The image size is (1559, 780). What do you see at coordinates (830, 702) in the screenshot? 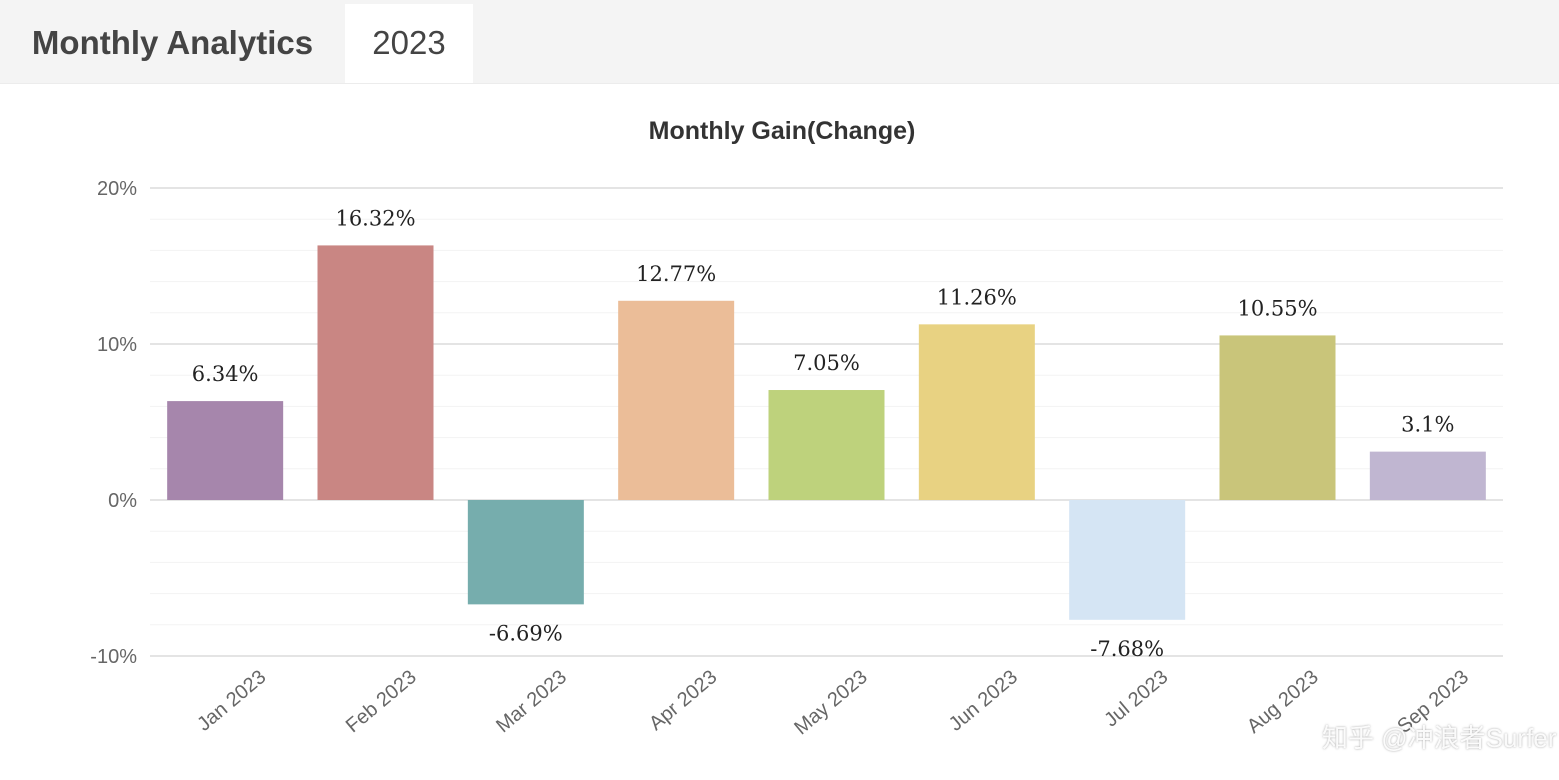
I see `x-tick-label: May 2023` at bounding box center [830, 702].